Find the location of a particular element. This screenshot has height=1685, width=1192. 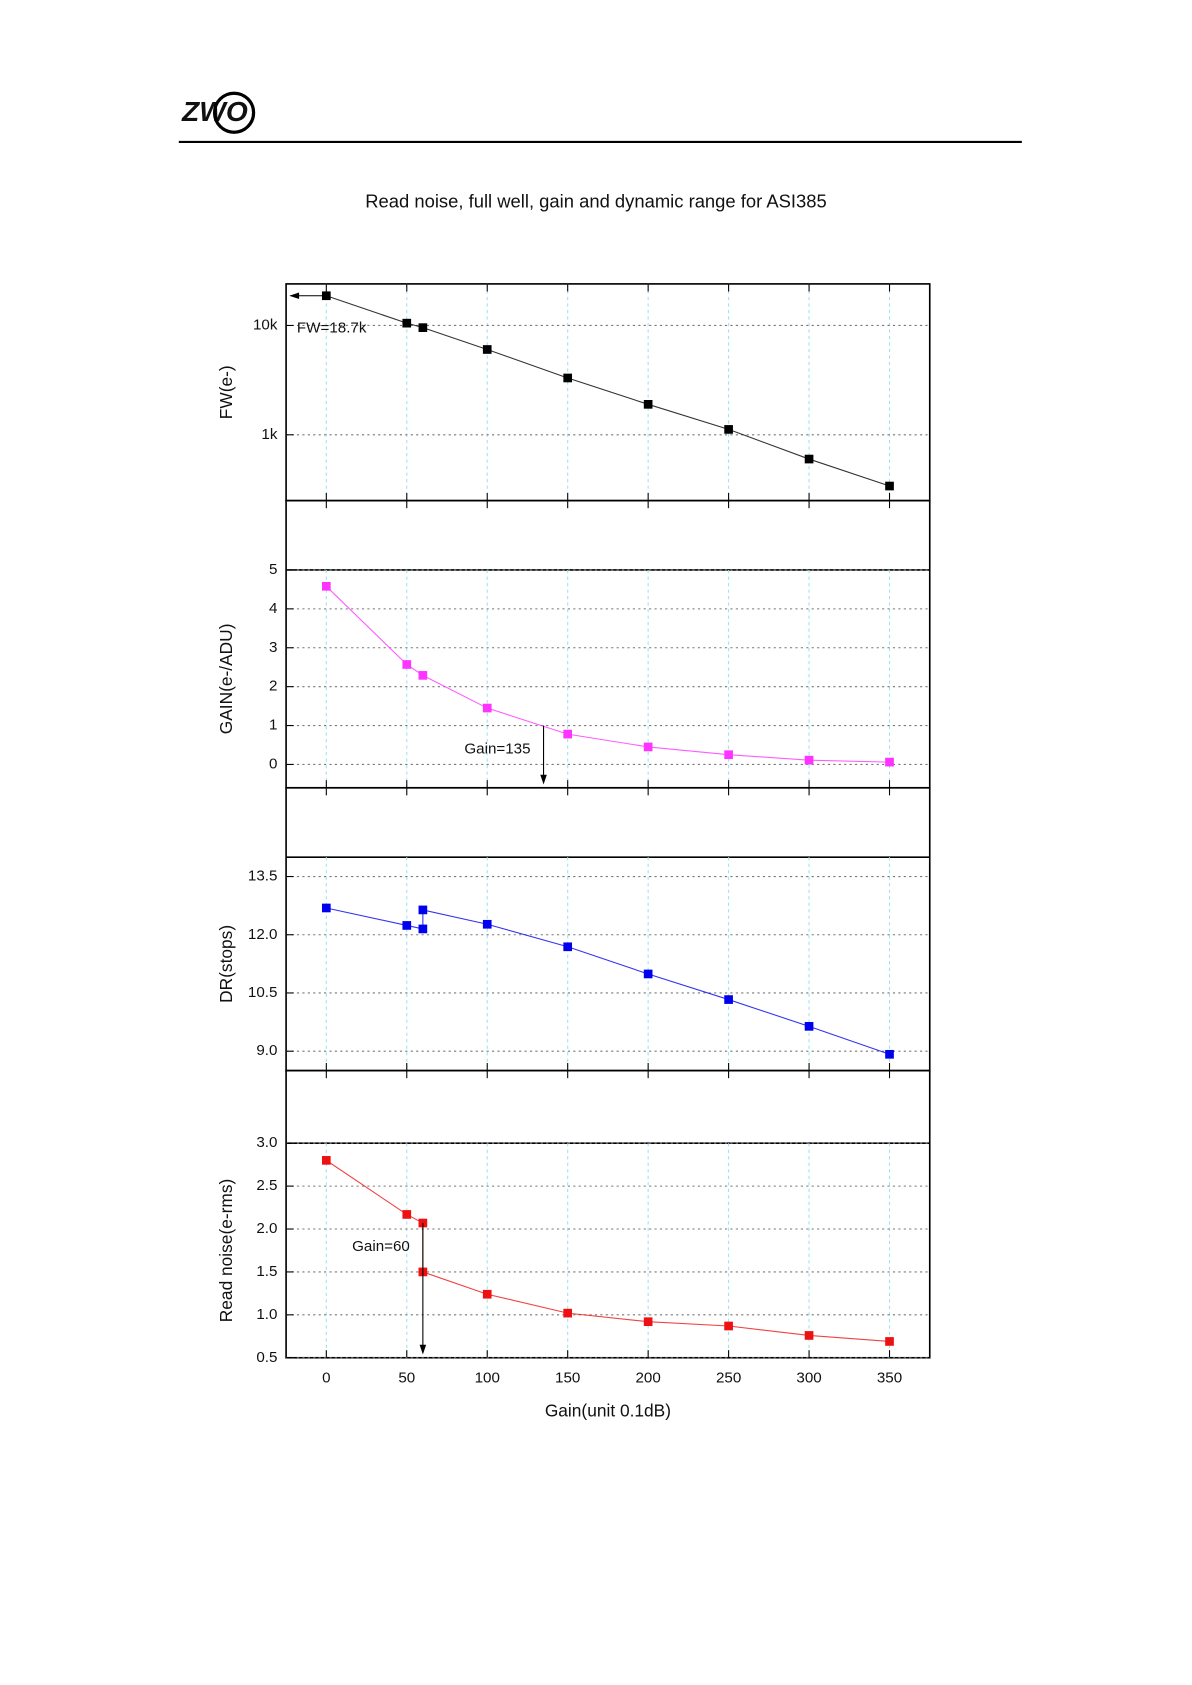

y-tick-label: 2 is located at coordinates (273, 686).